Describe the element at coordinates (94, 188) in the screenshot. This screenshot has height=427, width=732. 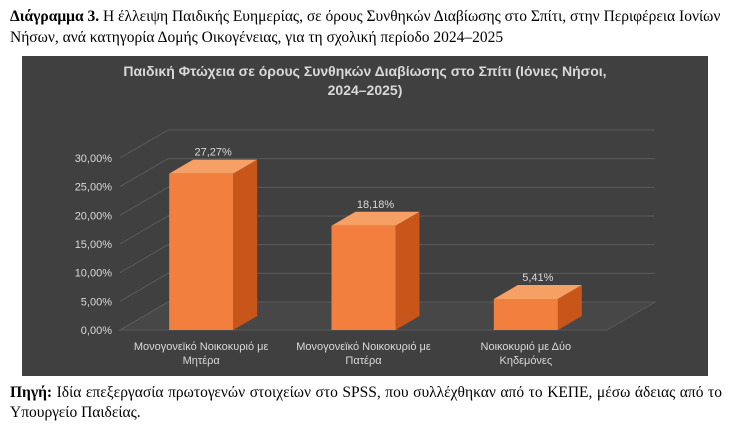
I see `y-tick-label: 25,00%` at that location.